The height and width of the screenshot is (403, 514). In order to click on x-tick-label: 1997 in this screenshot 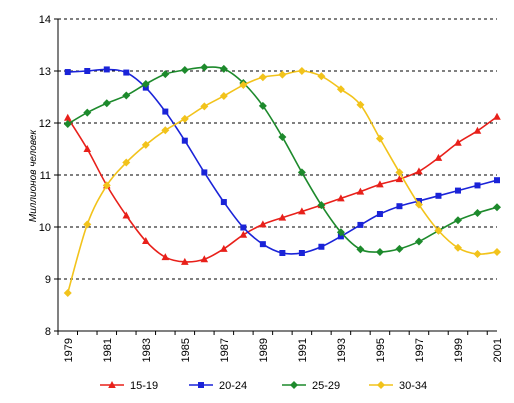, I will do `click(420, 350)`.